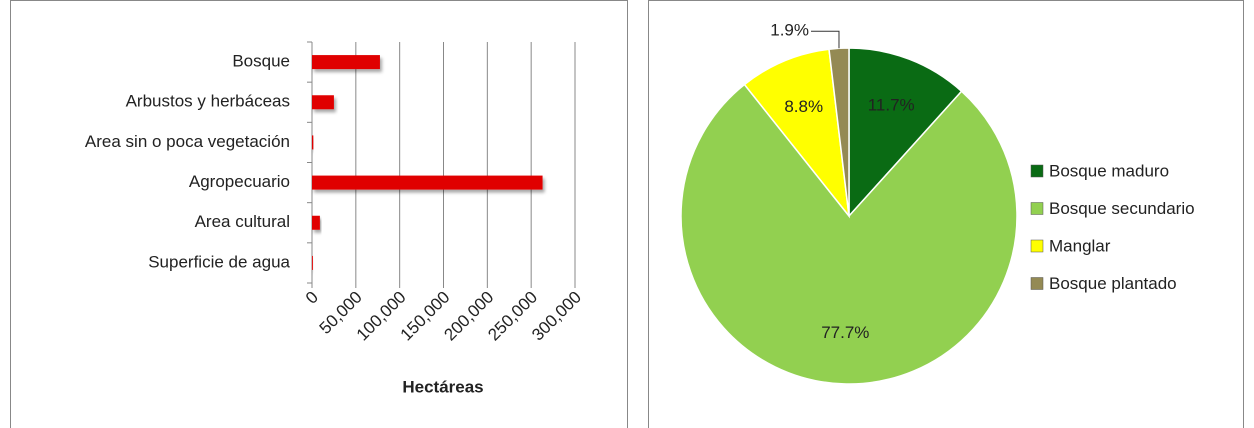  What do you see at coordinates (1080, 245) in the screenshot?
I see `legend-label: Manglar` at bounding box center [1080, 245].